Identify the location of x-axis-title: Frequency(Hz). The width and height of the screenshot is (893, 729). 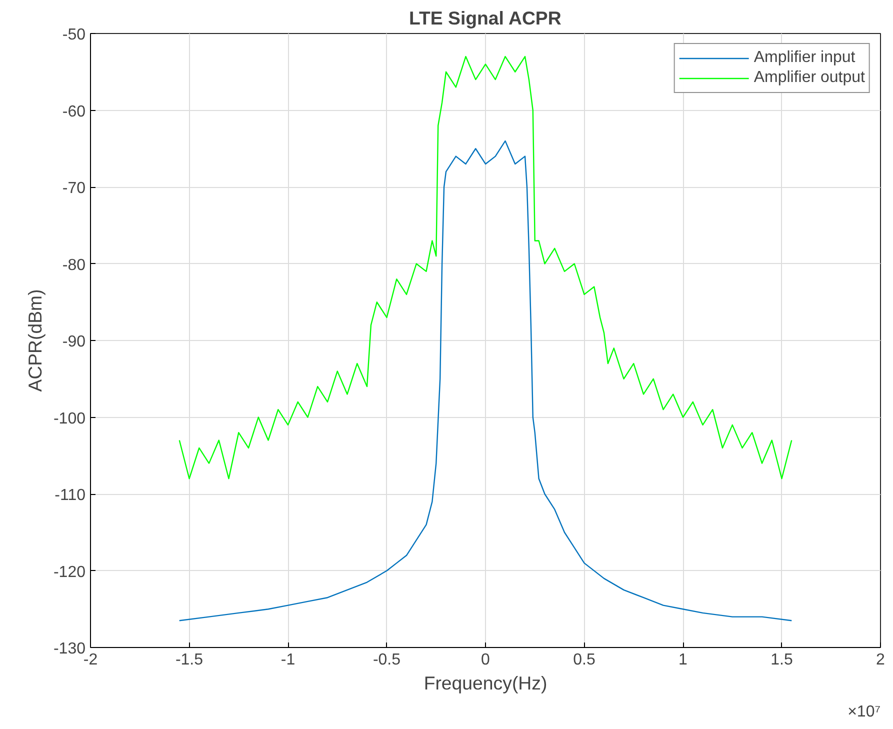
(486, 683).